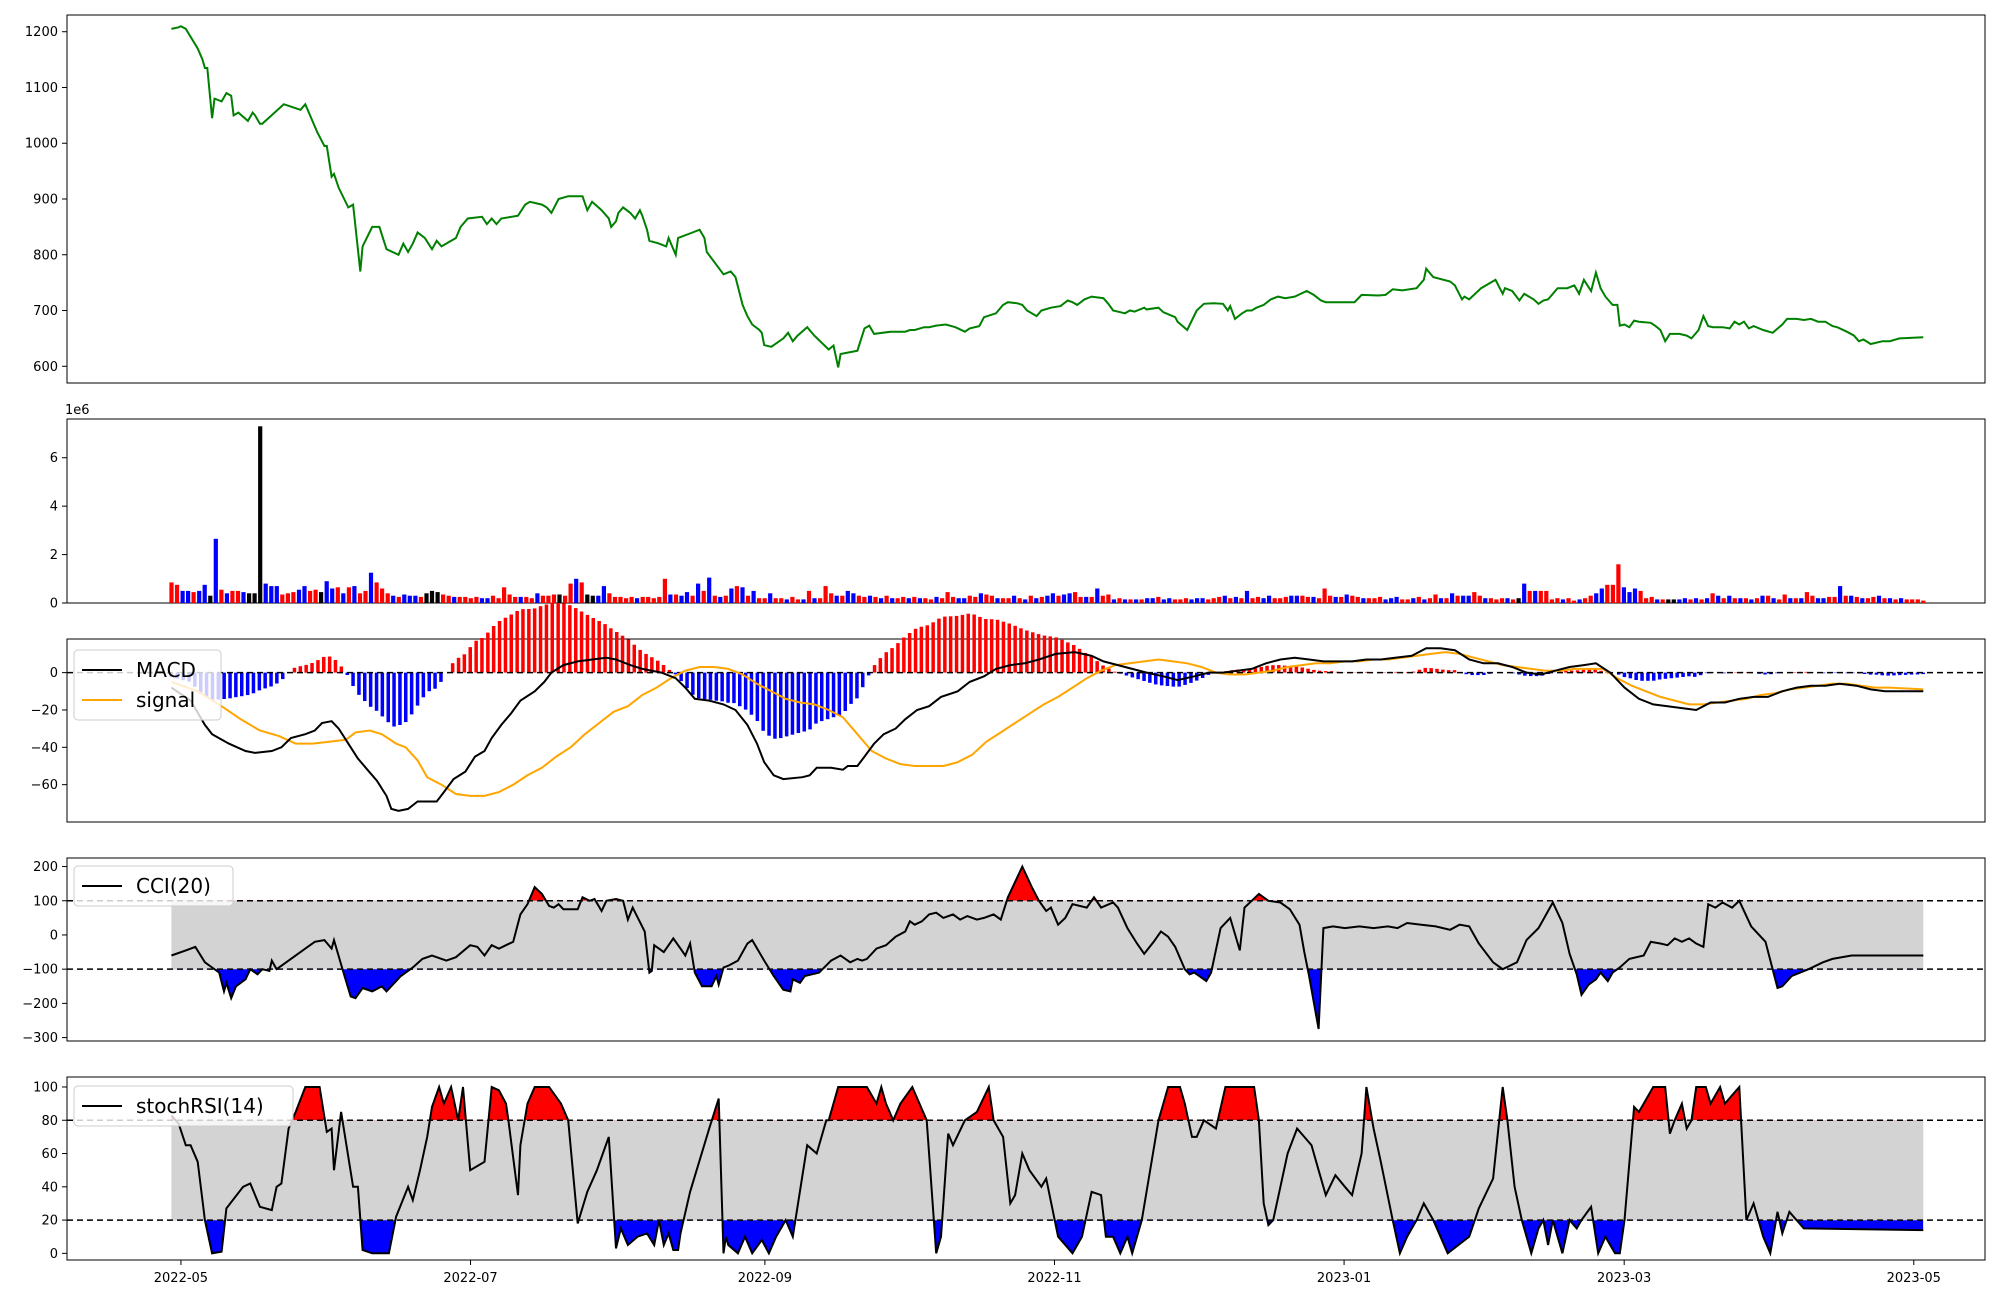 This screenshot has width=2000, height=1304. What do you see at coordinates (1624, 1278) in the screenshot?
I see `x-tick-label: 2023-03` at bounding box center [1624, 1278].